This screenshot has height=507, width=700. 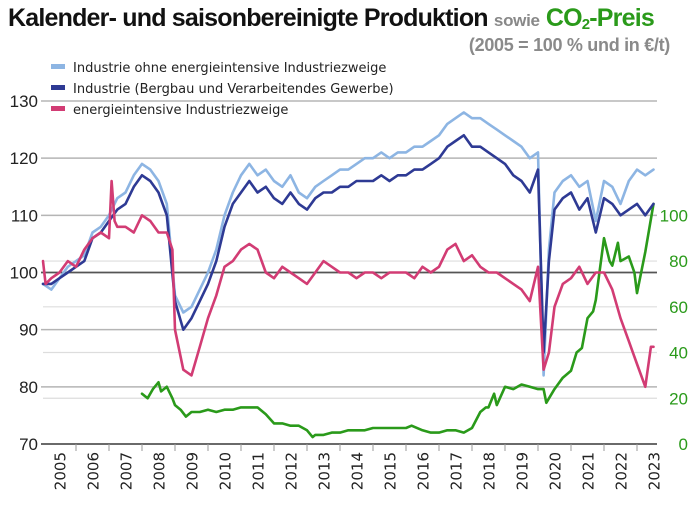 What do you see at coordinates (24, 158) in the screenshot?
I see `y-tick-label-left: 120` at bounding box center [24, 158].